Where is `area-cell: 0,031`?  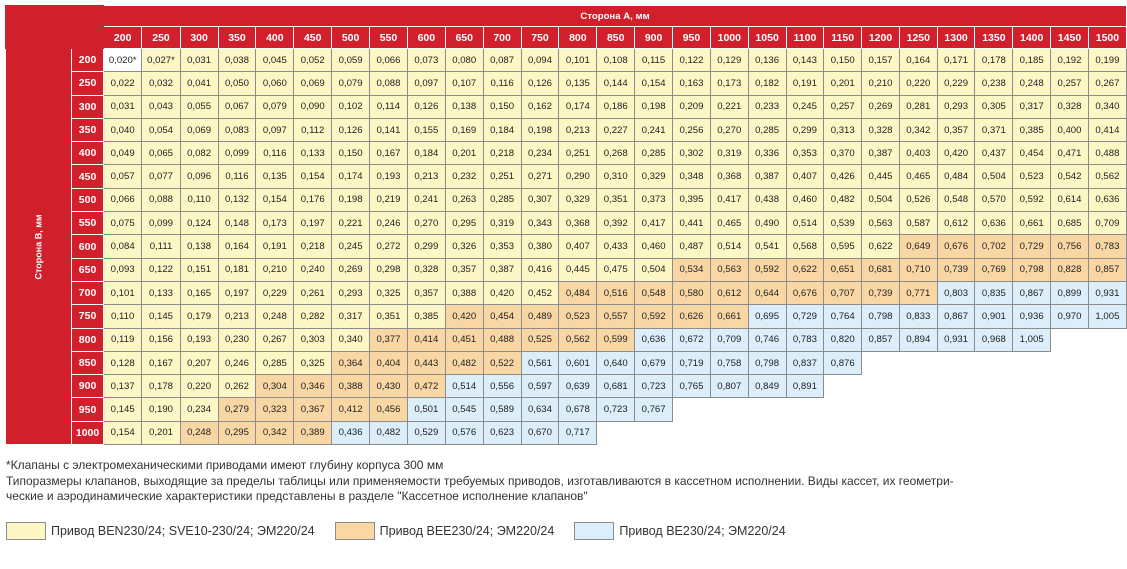 area-cell: 0,031 is located at coordinates (199, 60).